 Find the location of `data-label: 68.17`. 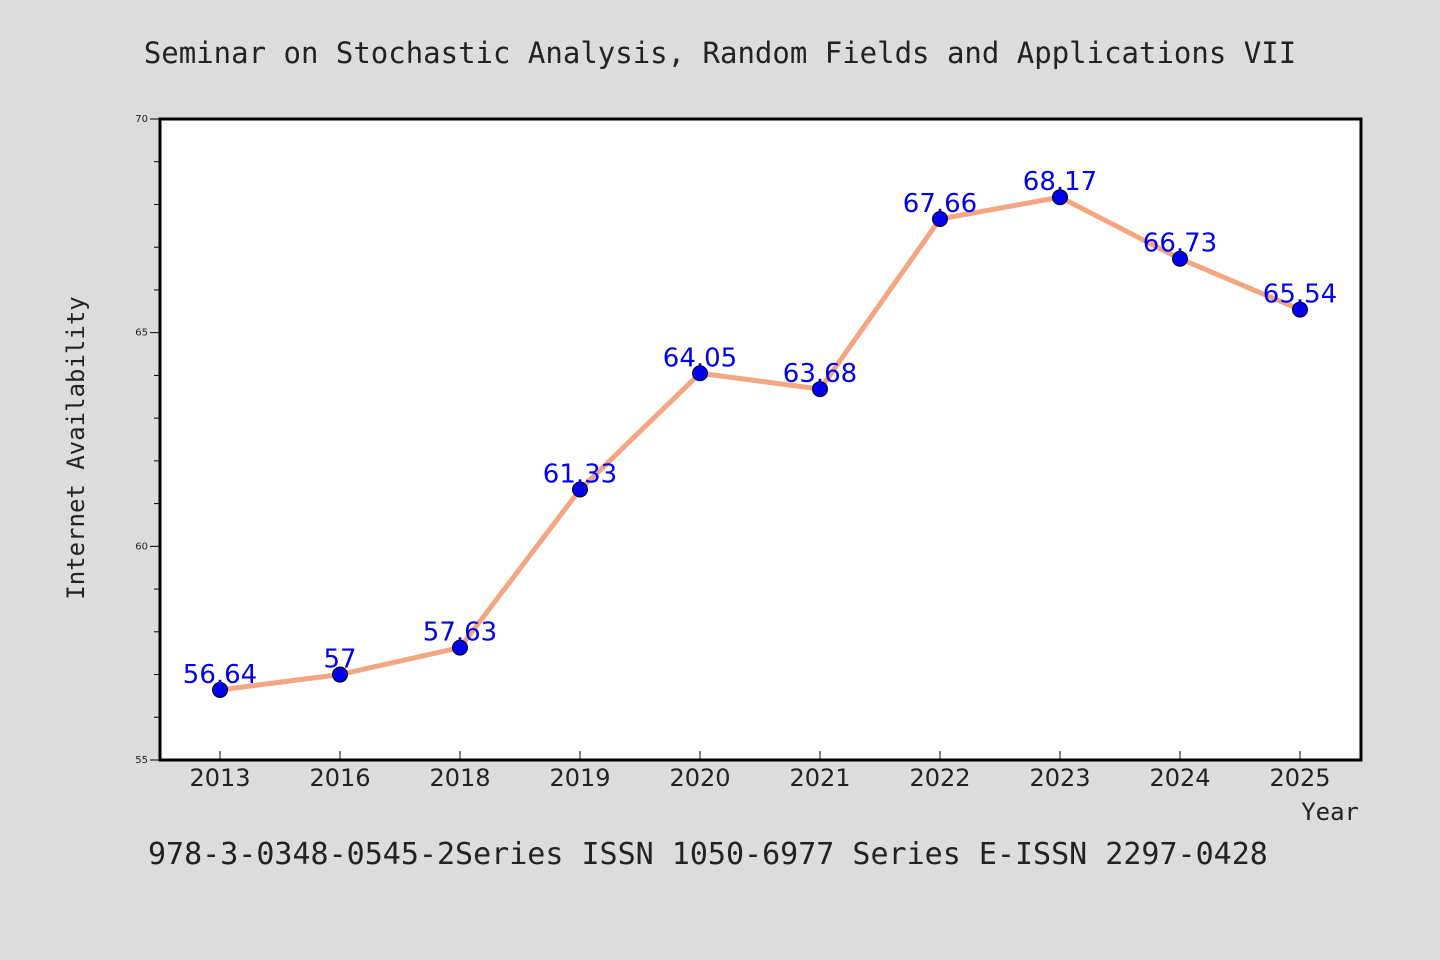

data-label: 68.17 is located at coordinates (1060, 182).